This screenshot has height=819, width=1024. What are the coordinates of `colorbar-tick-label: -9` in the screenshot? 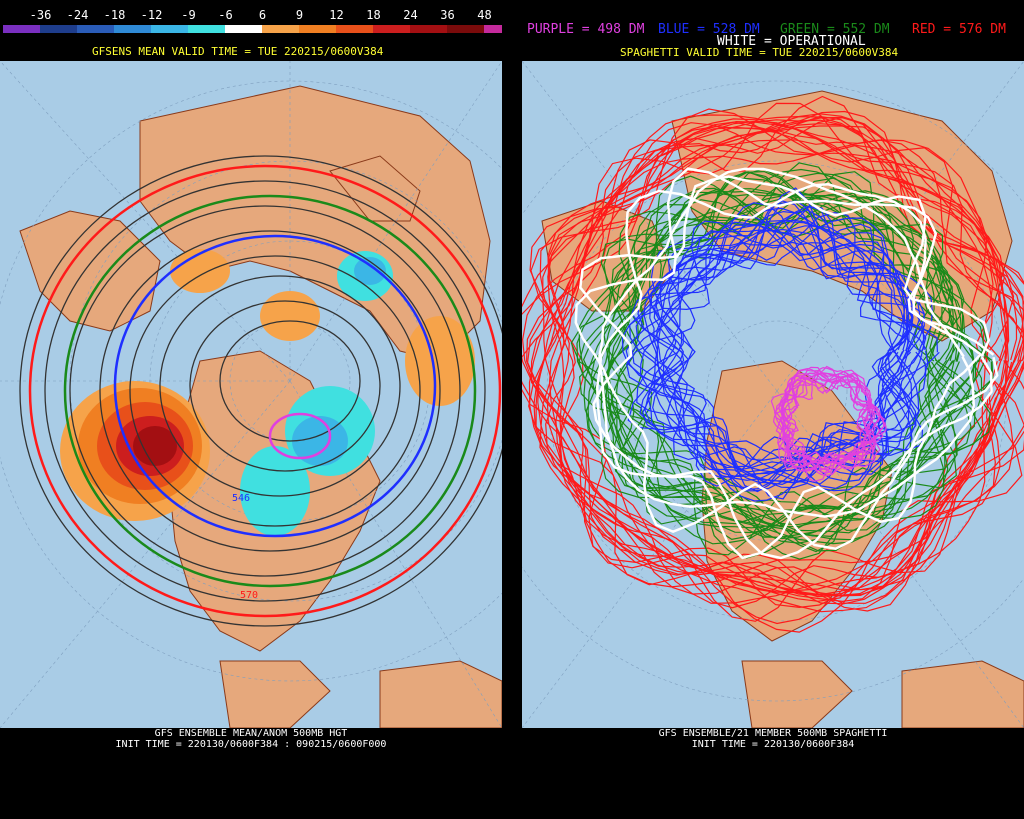 It's located at (188, 15).